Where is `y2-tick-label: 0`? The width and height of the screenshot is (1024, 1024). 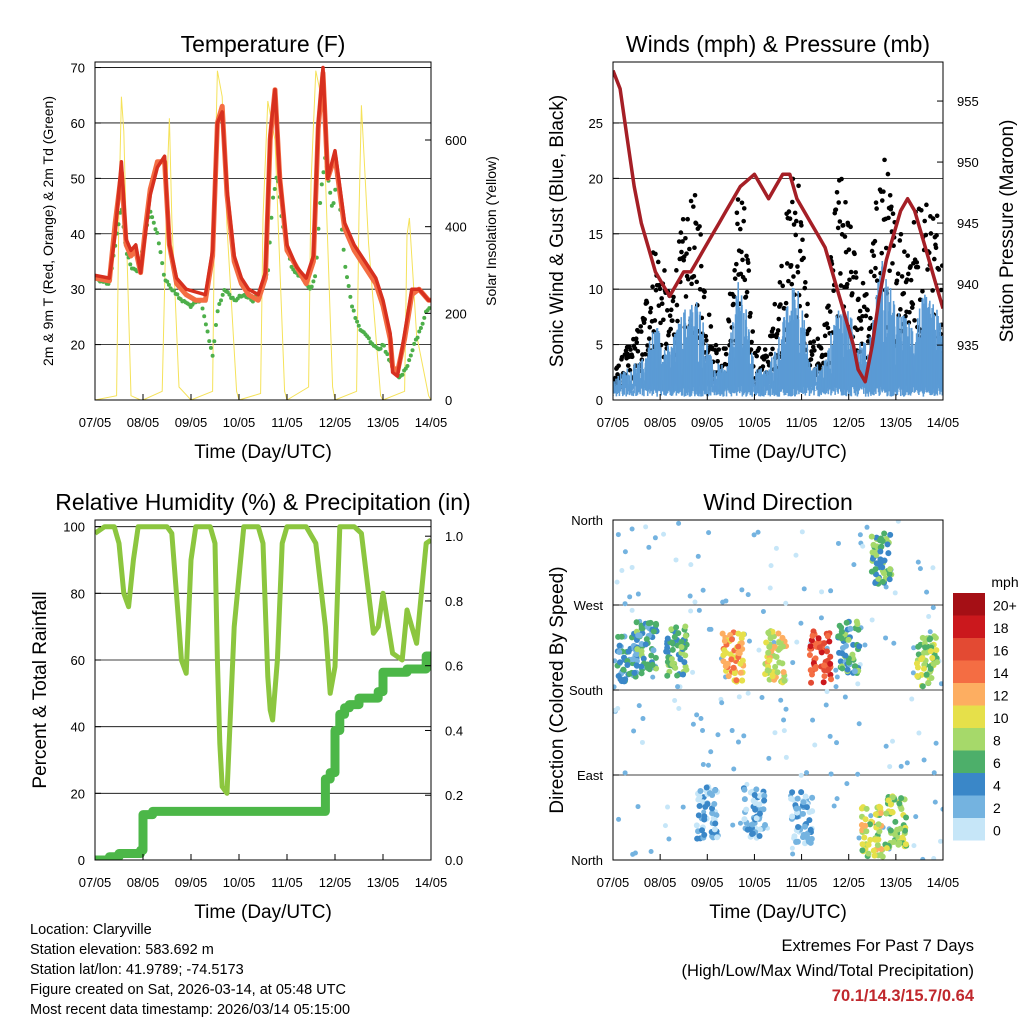
y2-tick-label: 0 is located at coordinates (448, 400).